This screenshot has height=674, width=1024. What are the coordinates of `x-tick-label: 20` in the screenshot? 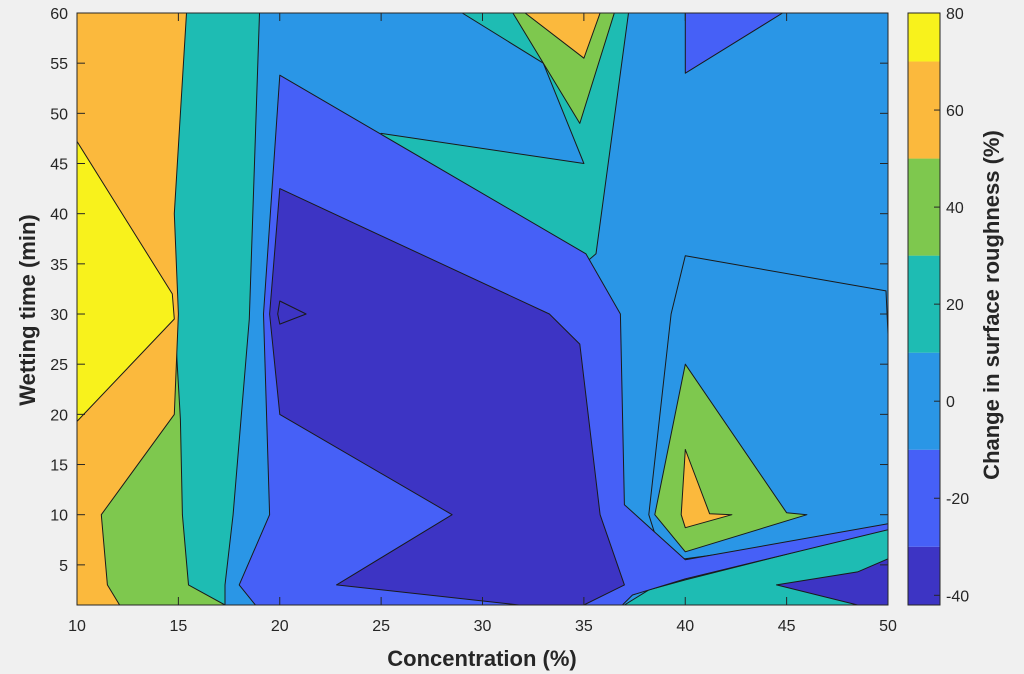 It's located at (280, 626).